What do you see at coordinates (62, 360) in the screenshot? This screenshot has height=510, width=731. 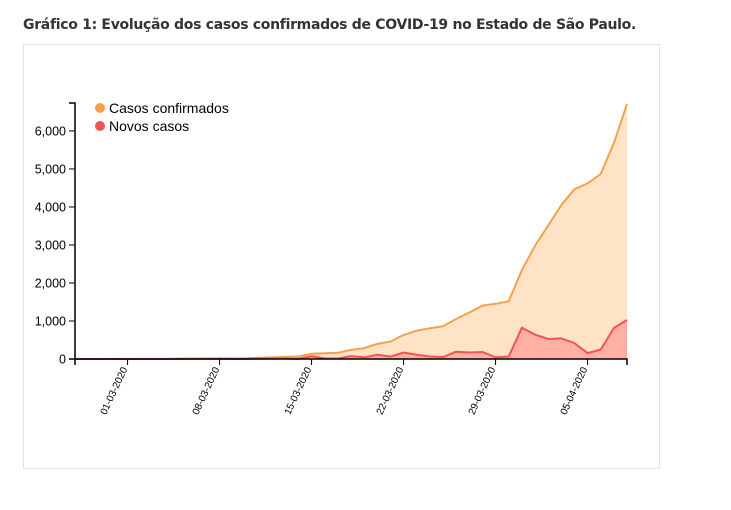 I see `y-tick-label: 0` at bounding box center [62, 360].